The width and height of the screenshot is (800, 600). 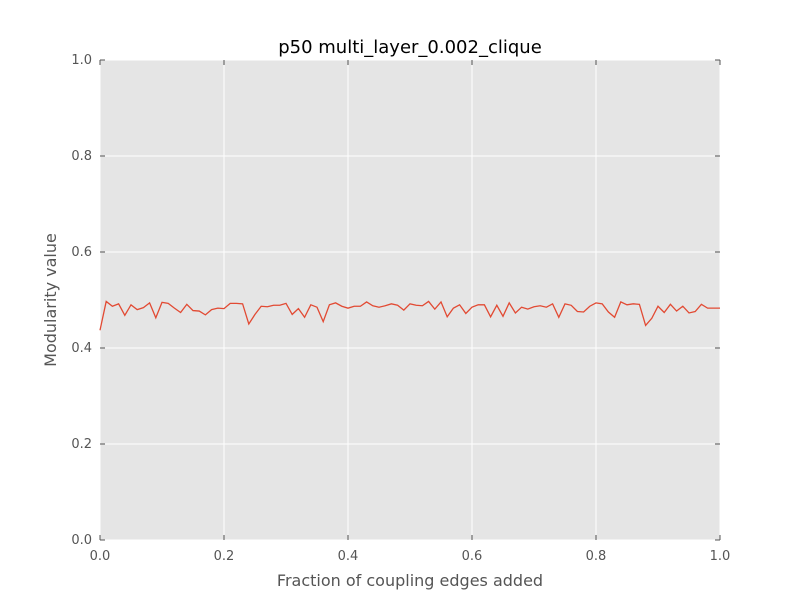 What do you see at coordinates (81, 444) in the screenshot?
I see `y-tick-label: 0.2` at bounding box center [81, 444].